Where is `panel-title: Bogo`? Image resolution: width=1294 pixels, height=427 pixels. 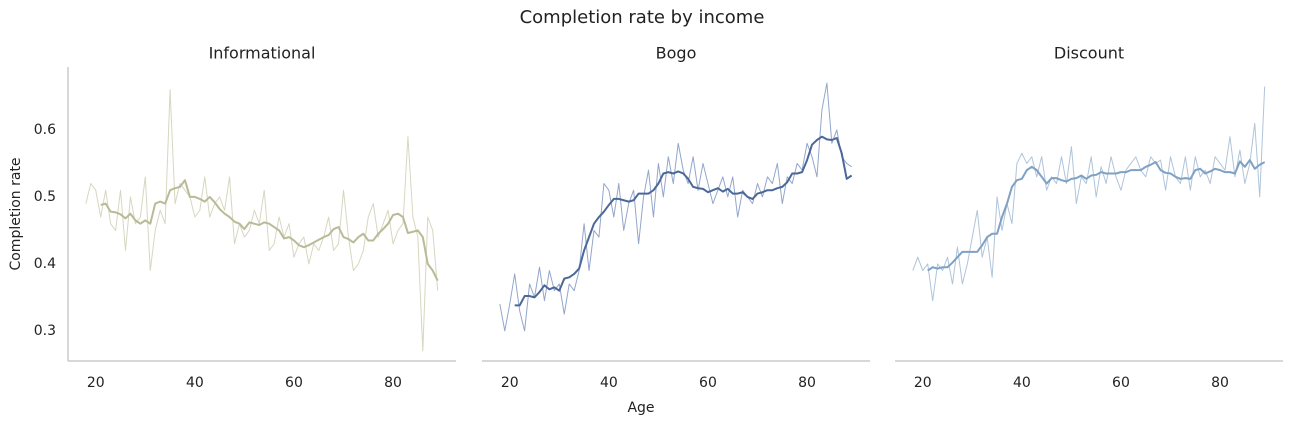 panel-title: Bogo is located at coordinates (676, 53).